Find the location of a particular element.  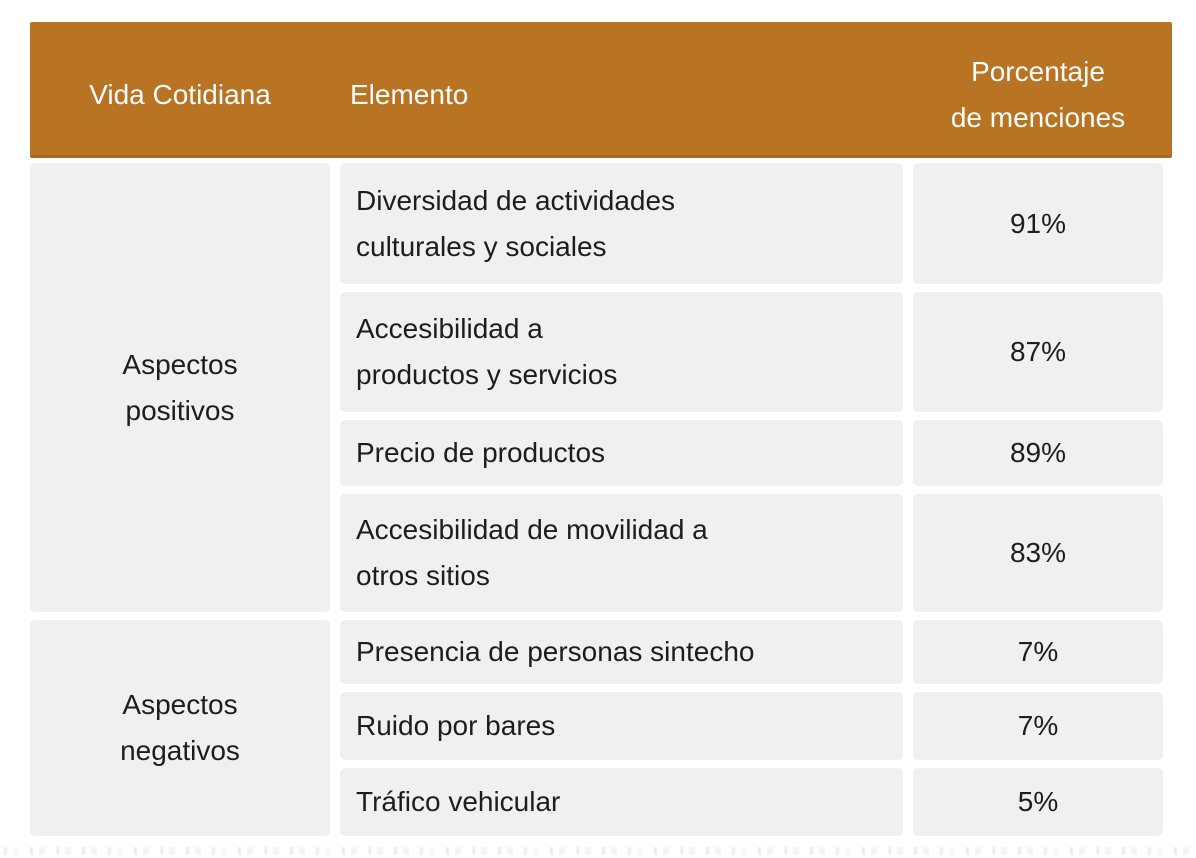

element-cell-personas-sintecho: Presencia de personas sintecho is located at coordinates (621, 652).